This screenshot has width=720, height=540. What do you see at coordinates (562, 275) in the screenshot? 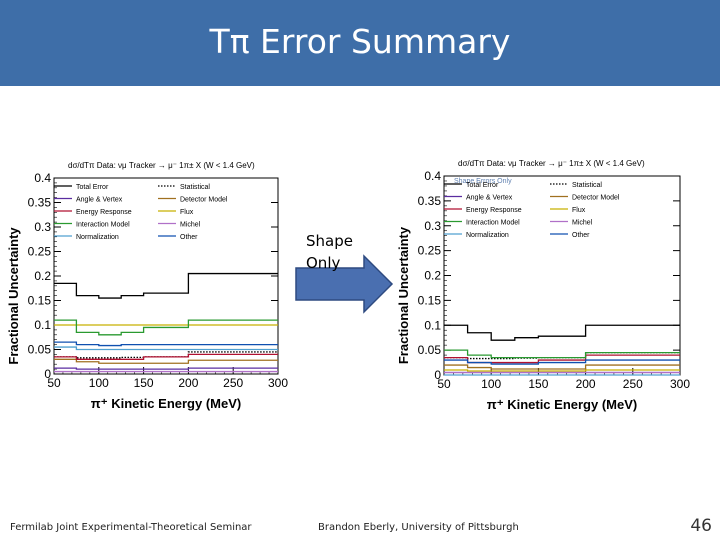
I see `plot-frame` at bounding box center [562, 275].